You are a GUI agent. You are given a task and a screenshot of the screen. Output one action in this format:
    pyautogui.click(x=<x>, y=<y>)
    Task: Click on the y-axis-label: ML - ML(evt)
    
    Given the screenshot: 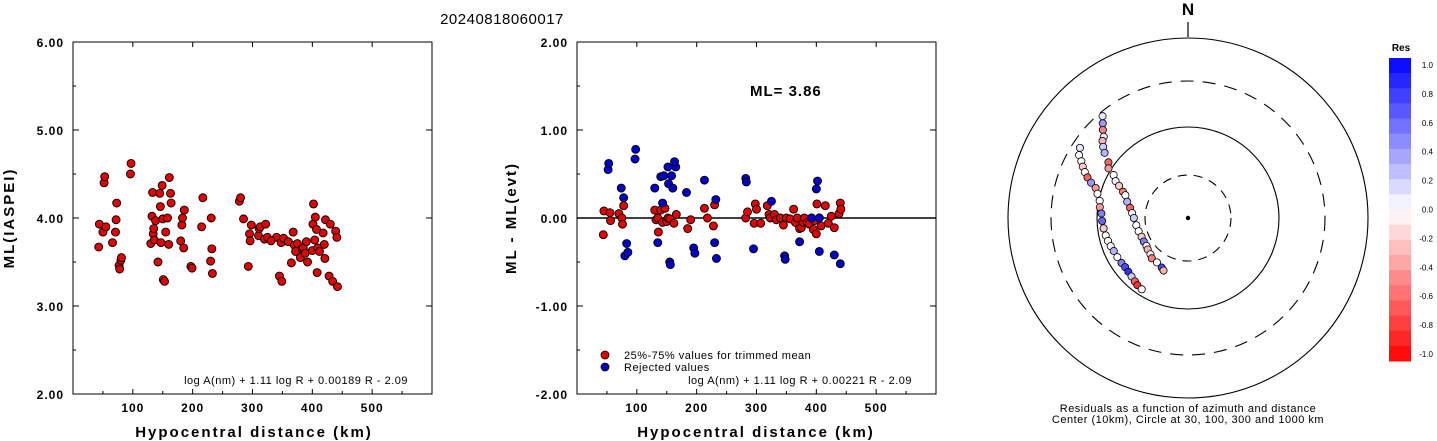 What is the action you would take?
    pyautogui.click(x=511, y=218)
    